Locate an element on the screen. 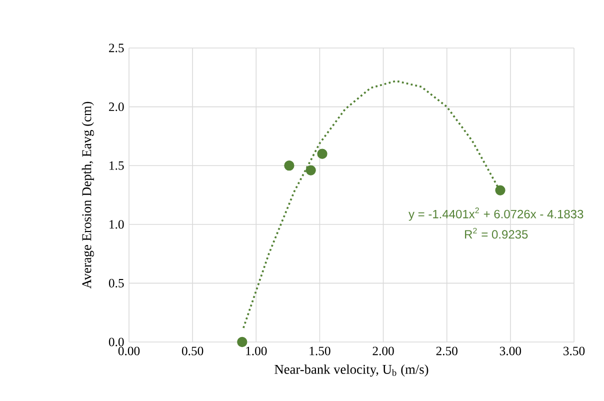  y-tick-label: 2.0 is located at coordinates (116, 107).